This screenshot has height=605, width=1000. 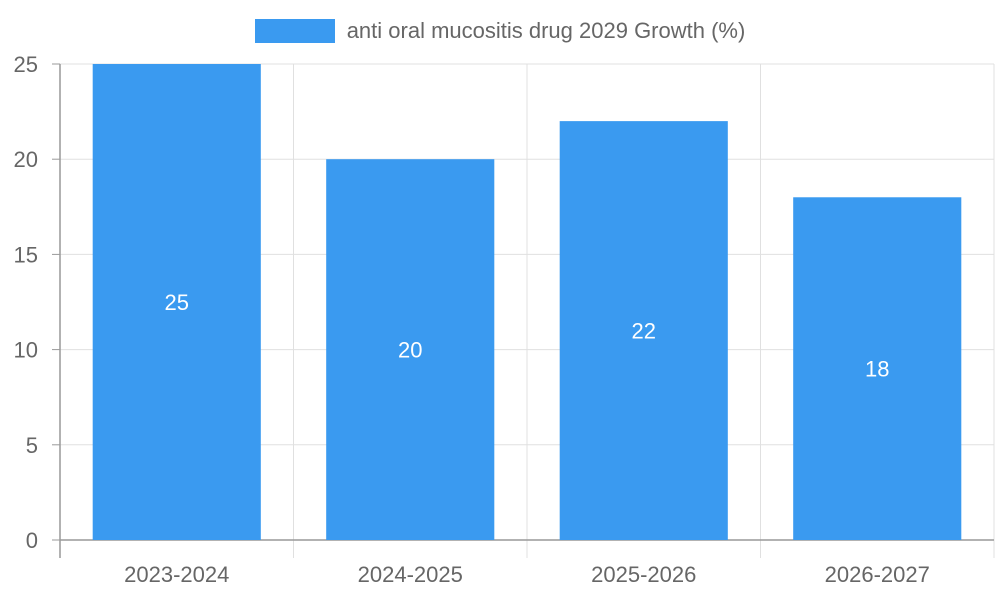 I want to click on legend: anti oral mucositis drug 2029 Growth (%), so click(x=500, y=31).